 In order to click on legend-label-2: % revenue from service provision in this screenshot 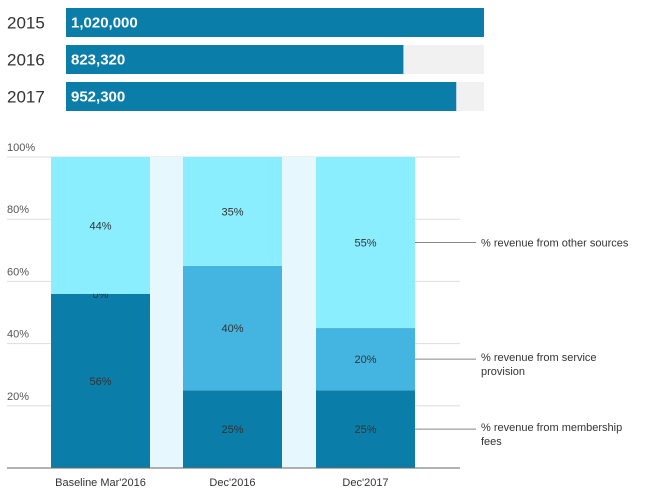, I will do `click(539, 365)`.